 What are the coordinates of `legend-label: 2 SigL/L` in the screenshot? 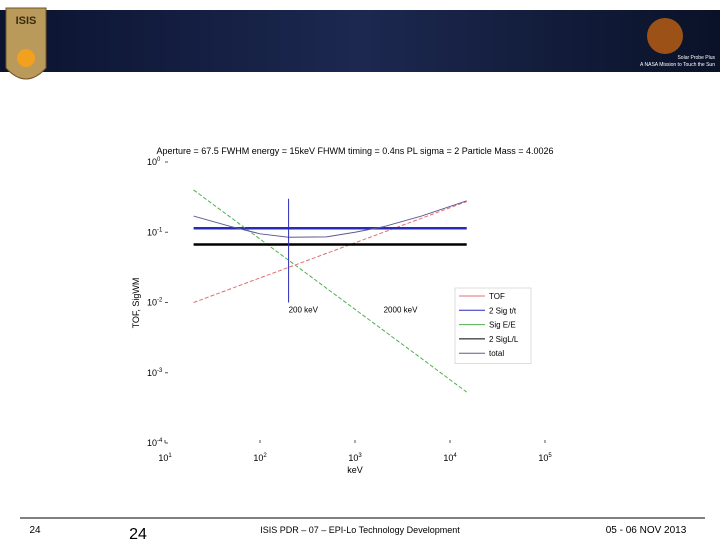 It's located at (504, 339).